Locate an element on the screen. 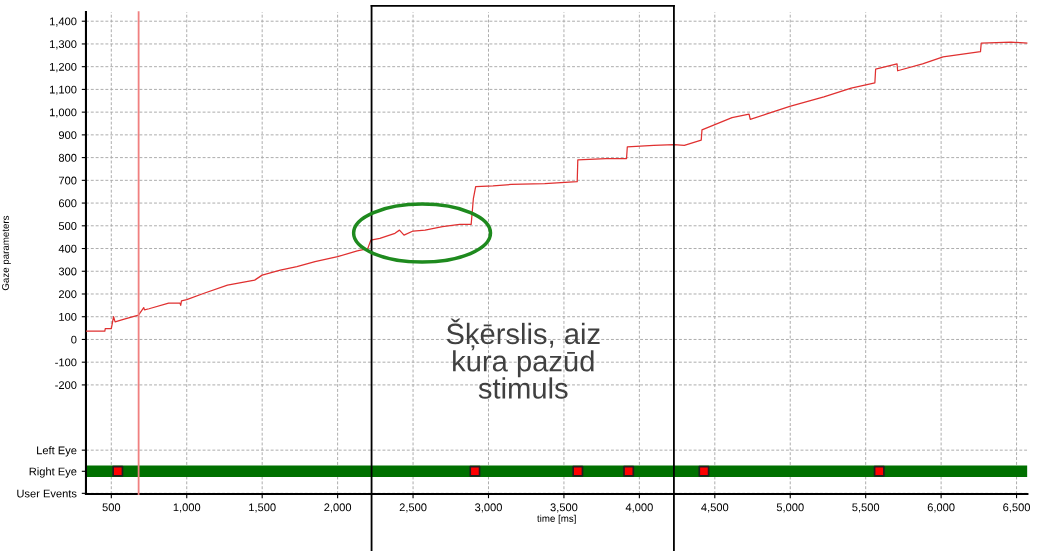 This screenshot has width=1042, height=551. x-tick-label: 4,500 is located at coordinates (715, 508).